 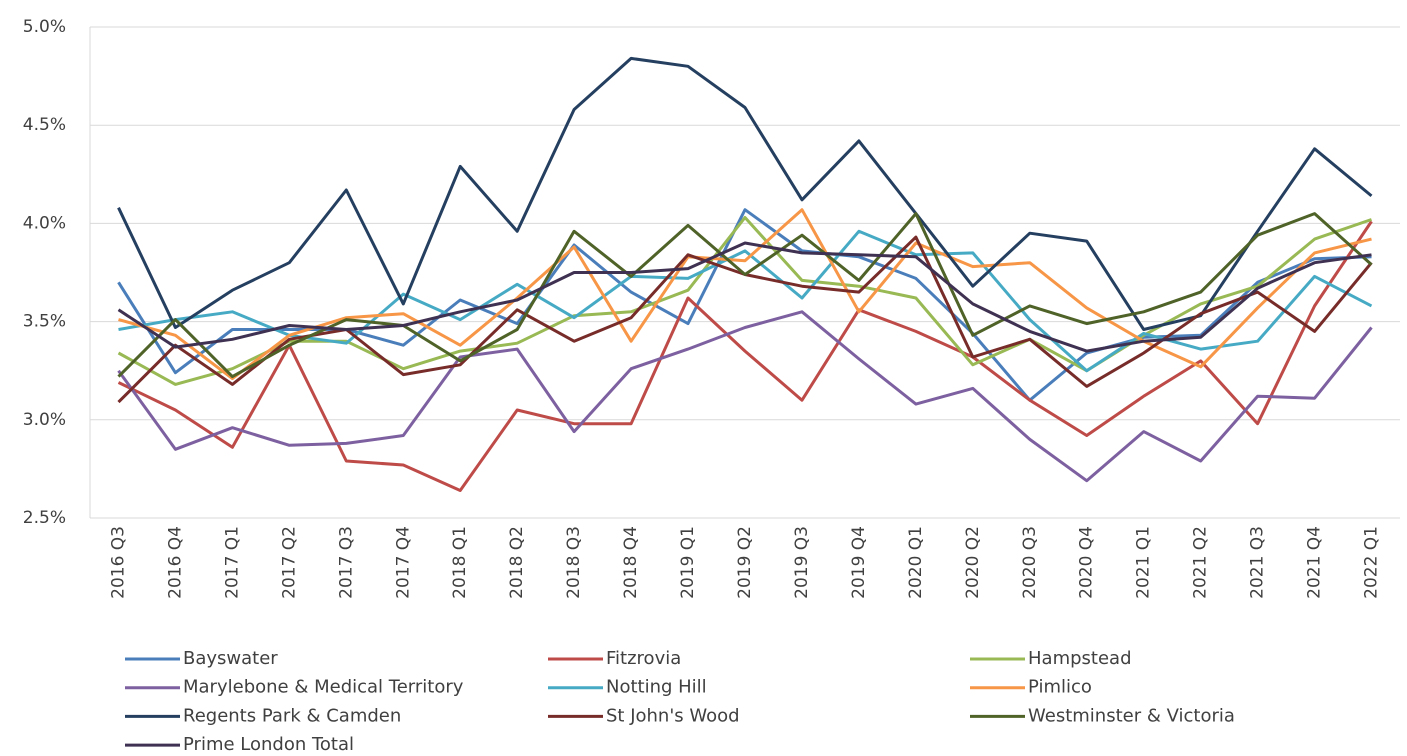 I want to click on x-tick-label: 2016 Q3, so click(x=118, y=562).